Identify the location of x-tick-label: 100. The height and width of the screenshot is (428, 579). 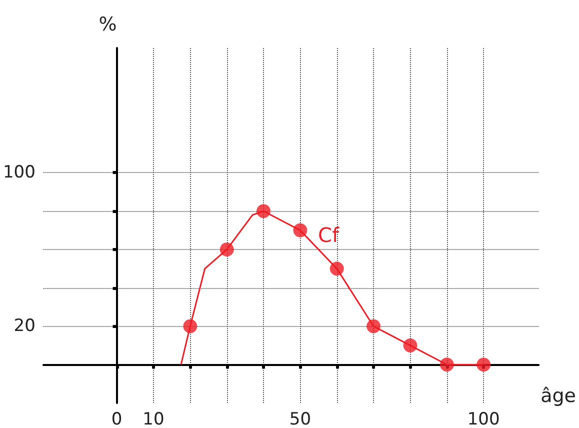
(483, 419).